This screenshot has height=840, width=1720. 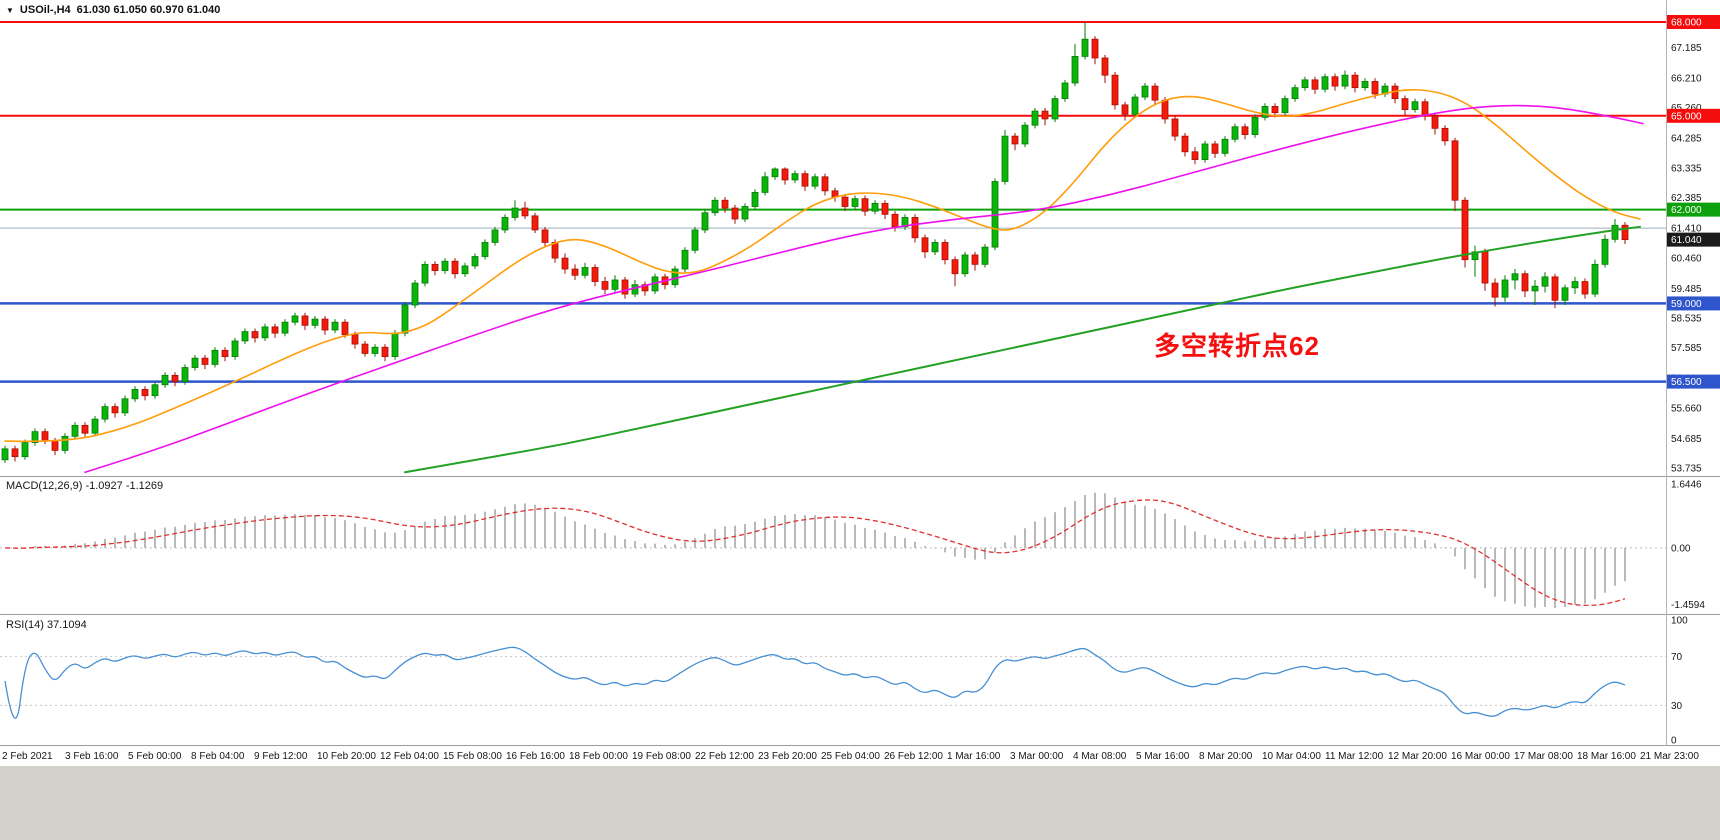 What do you see at coordinates (787, 756) in the screenshot?
I see `svg-text: 23 Feb 20:00` at bounding box center [787, 756].